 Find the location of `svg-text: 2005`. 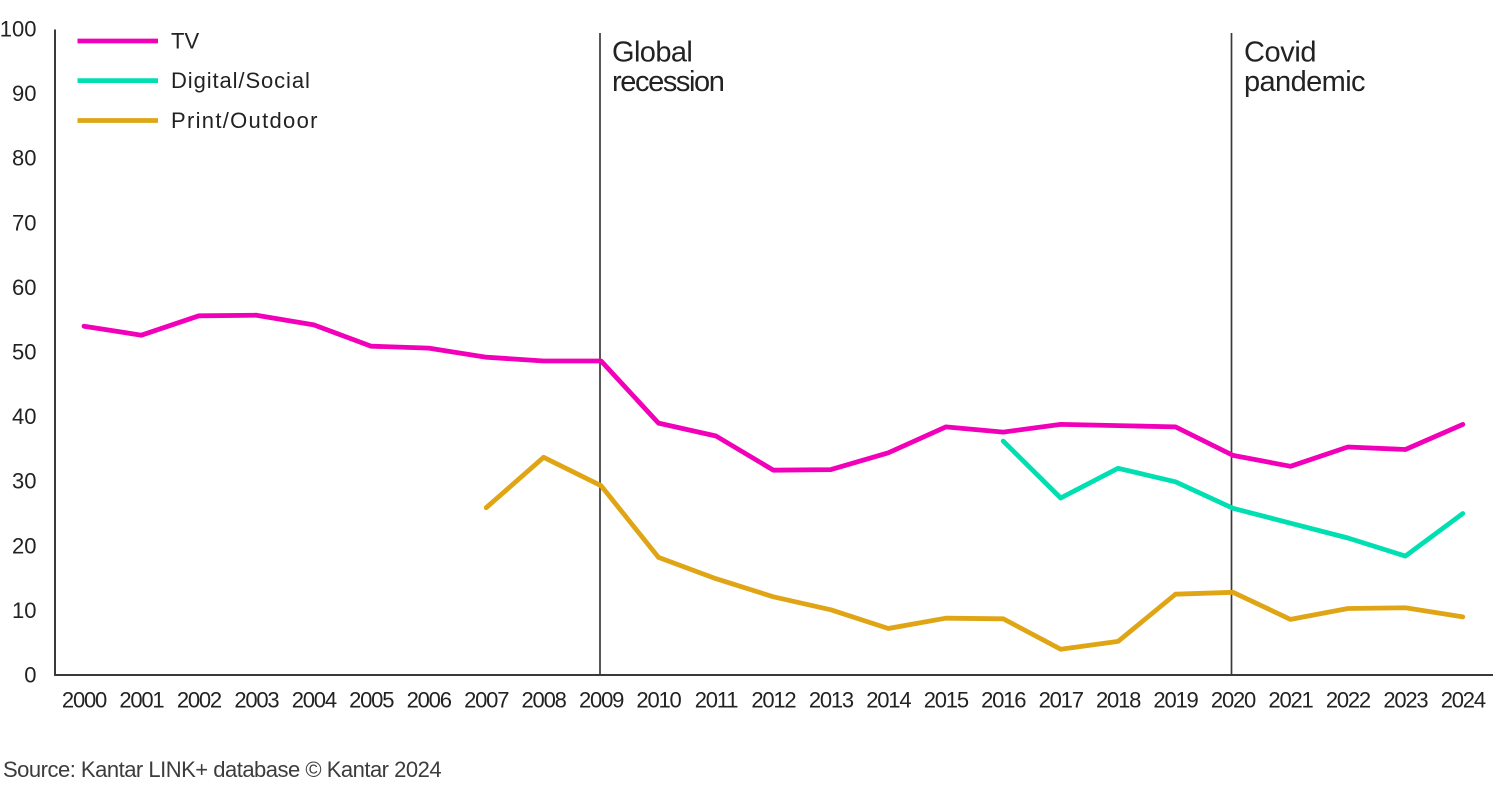

svg-text: 2005 is located at coordinates (371, 700).